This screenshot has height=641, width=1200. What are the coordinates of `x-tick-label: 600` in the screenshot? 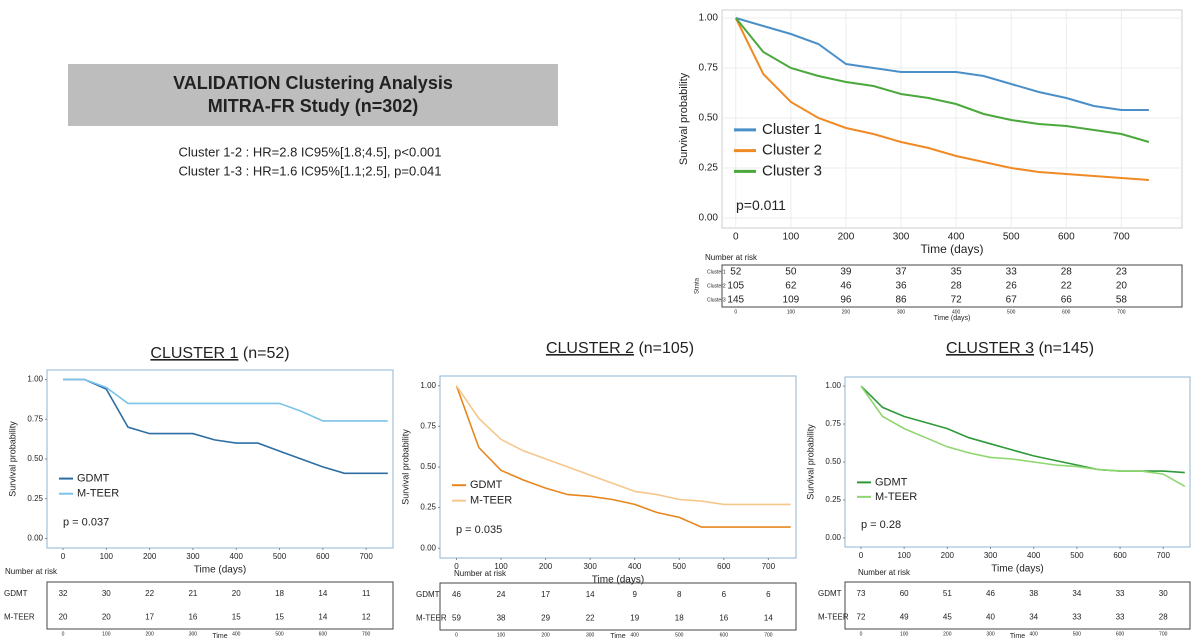 It's located at (724, 566).